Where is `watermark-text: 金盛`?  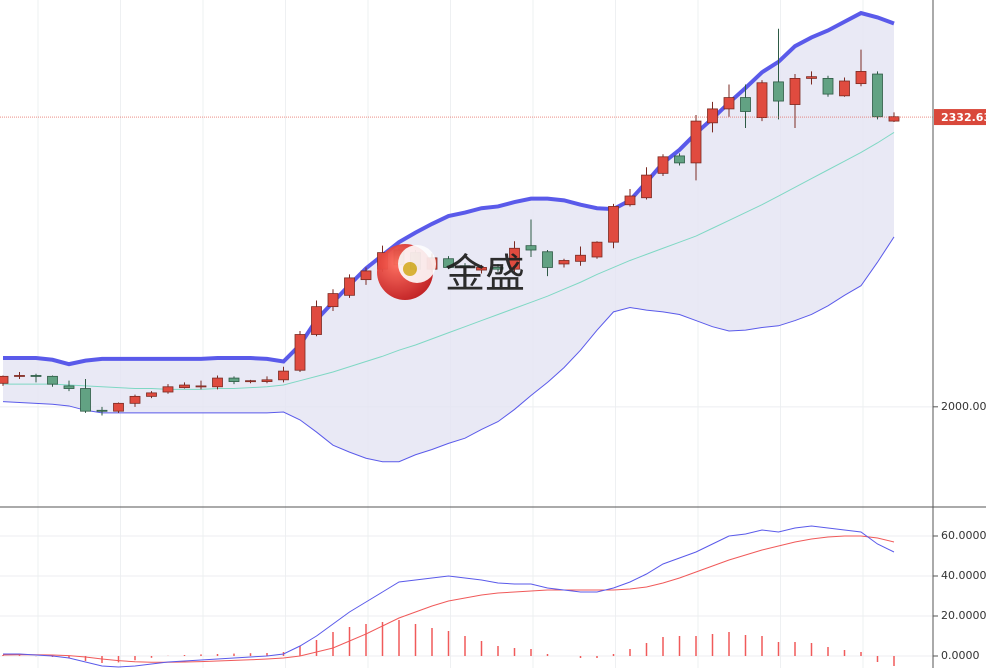
watermark-text: 金盛 is located at coordinates (485, 274).